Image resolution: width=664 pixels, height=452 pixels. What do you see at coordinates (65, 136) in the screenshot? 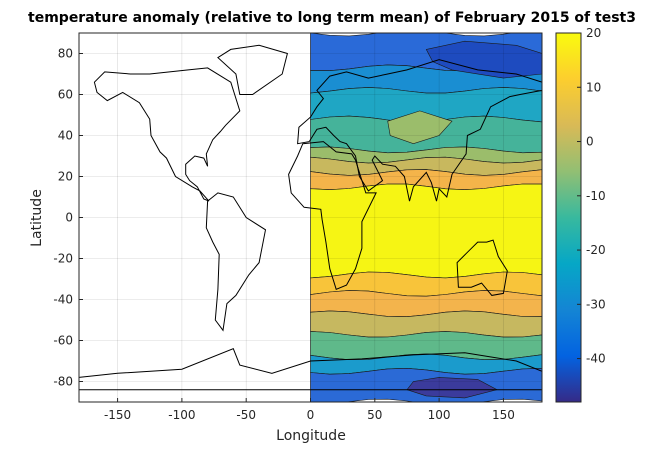
I see `y-tick-label: 40` at bounding box center [65, 136].